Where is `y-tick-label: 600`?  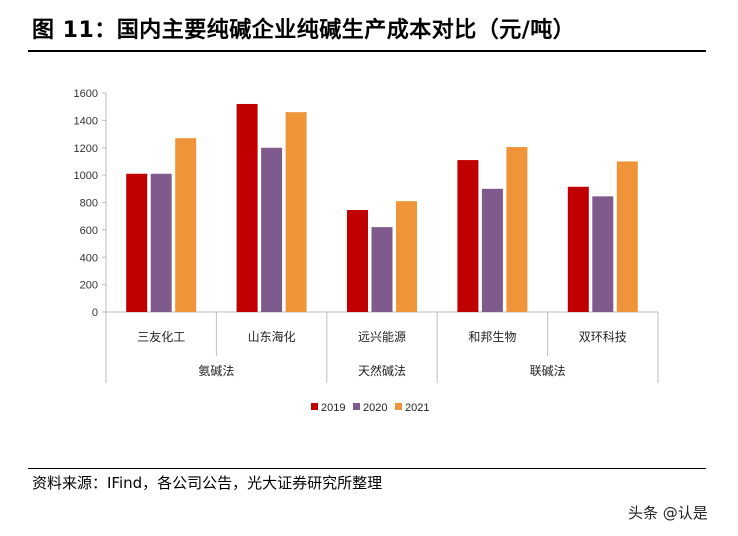 y-tick-label: 600 is located at coordinates (89, 231).